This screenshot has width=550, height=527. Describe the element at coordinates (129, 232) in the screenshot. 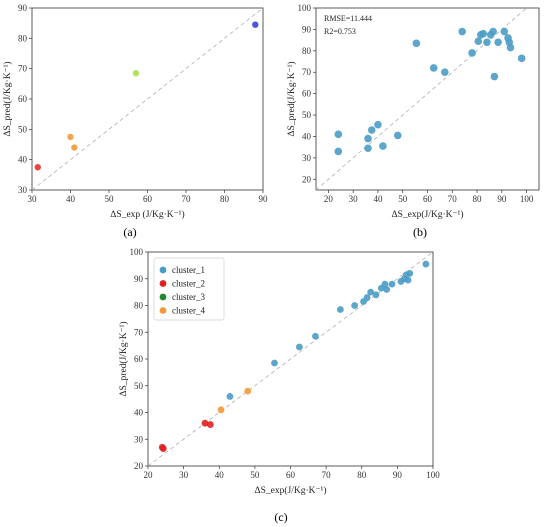

I see `panel-label: (a)` at that location.